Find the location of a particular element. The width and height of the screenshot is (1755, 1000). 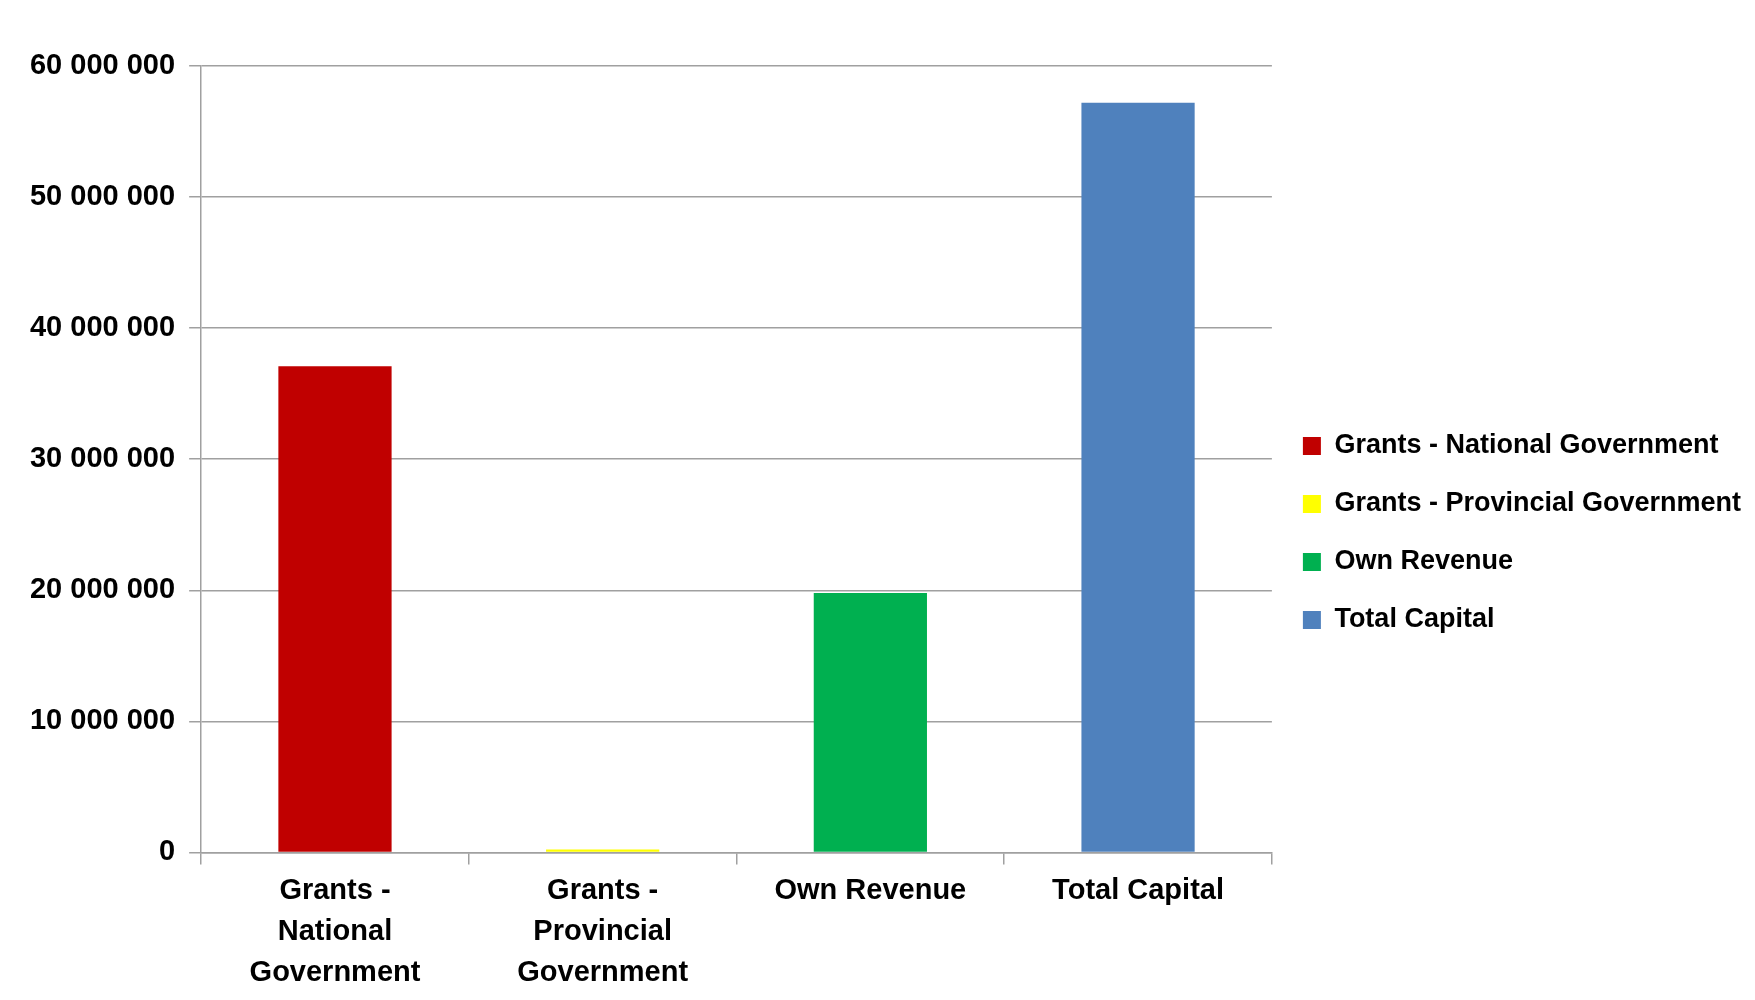

x-tick-label: Grants - National Government is located at coordinates (335, 930).